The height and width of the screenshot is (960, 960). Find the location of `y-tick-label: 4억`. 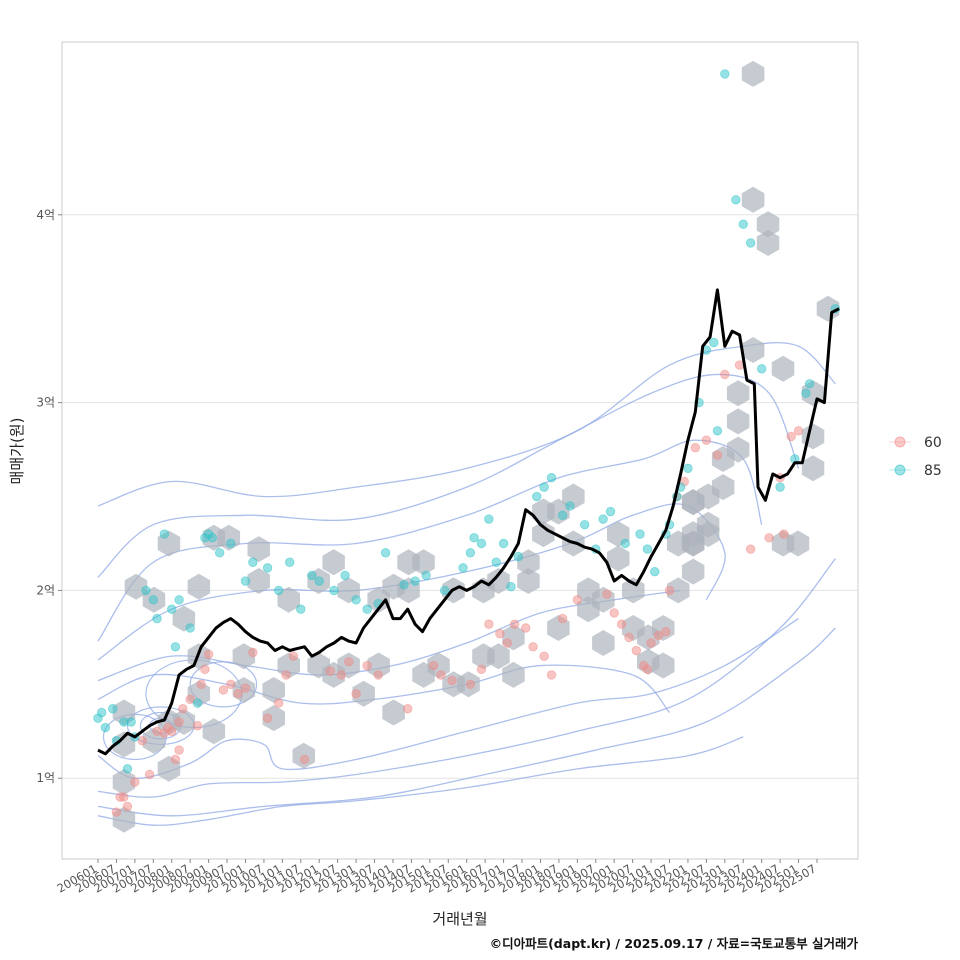

y-tick-label: 4억 is located at coordinates (45, 215).